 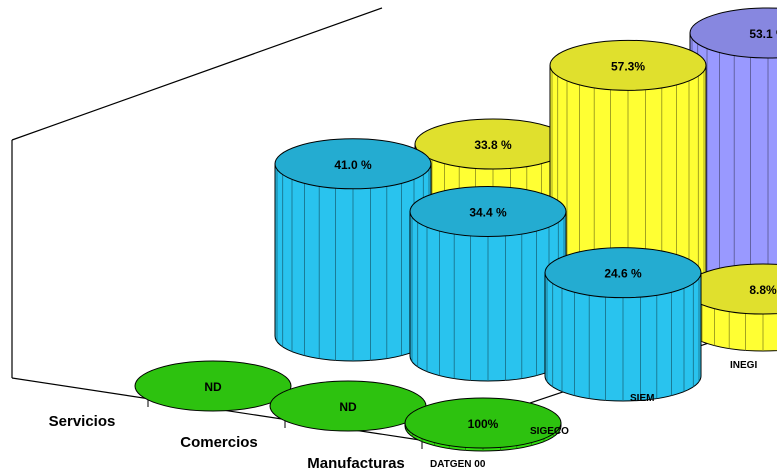 I want to click on series-label-siem: SIEM, so click(x=642, y=398).